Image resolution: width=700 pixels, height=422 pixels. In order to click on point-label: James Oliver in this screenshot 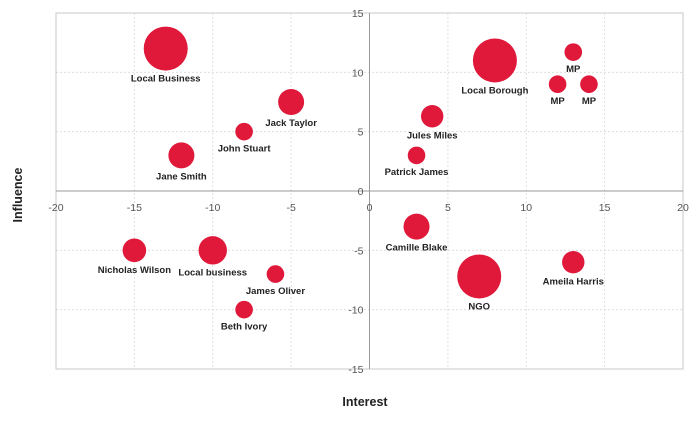, I will do `click(275, 291)`.